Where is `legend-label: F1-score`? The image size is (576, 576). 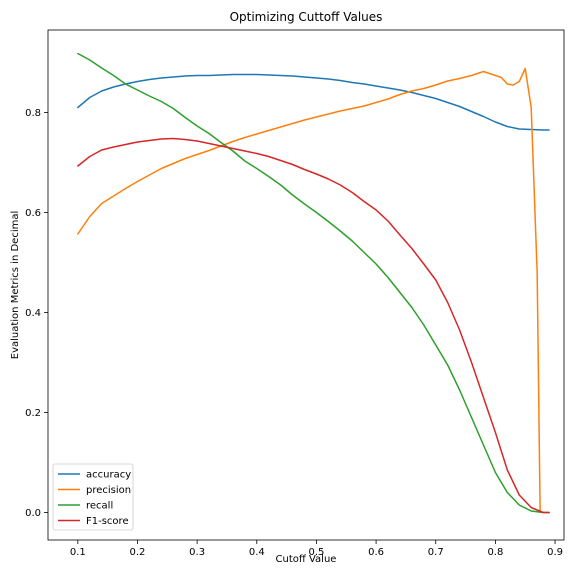
legend-label: F1-score is located at coordinates (107, 521).